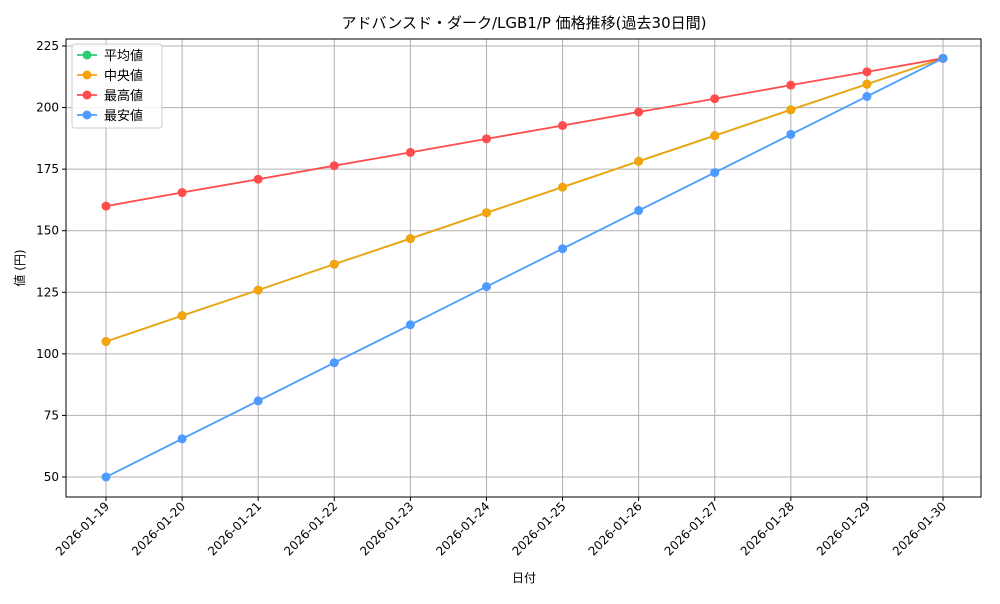  What do you see at coordinates (123, 76) in the screenshot?
I see `legend-label: 中央値` at bounding box center [123, 76].